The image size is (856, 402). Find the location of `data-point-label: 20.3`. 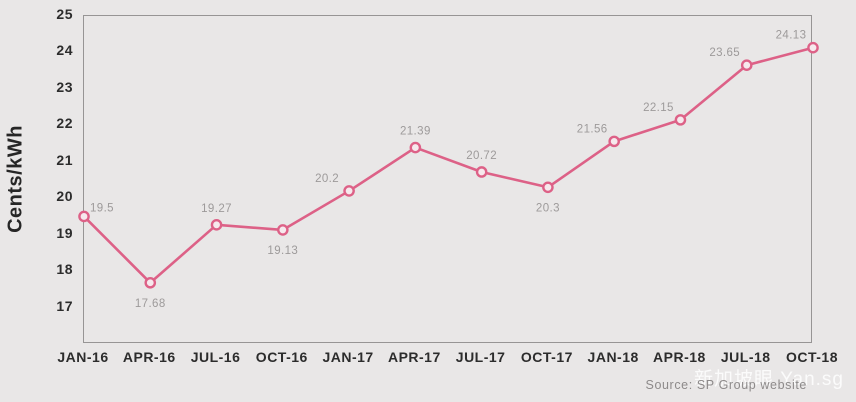

data-point-label: 20.3 is located at coordinates (548, 208).